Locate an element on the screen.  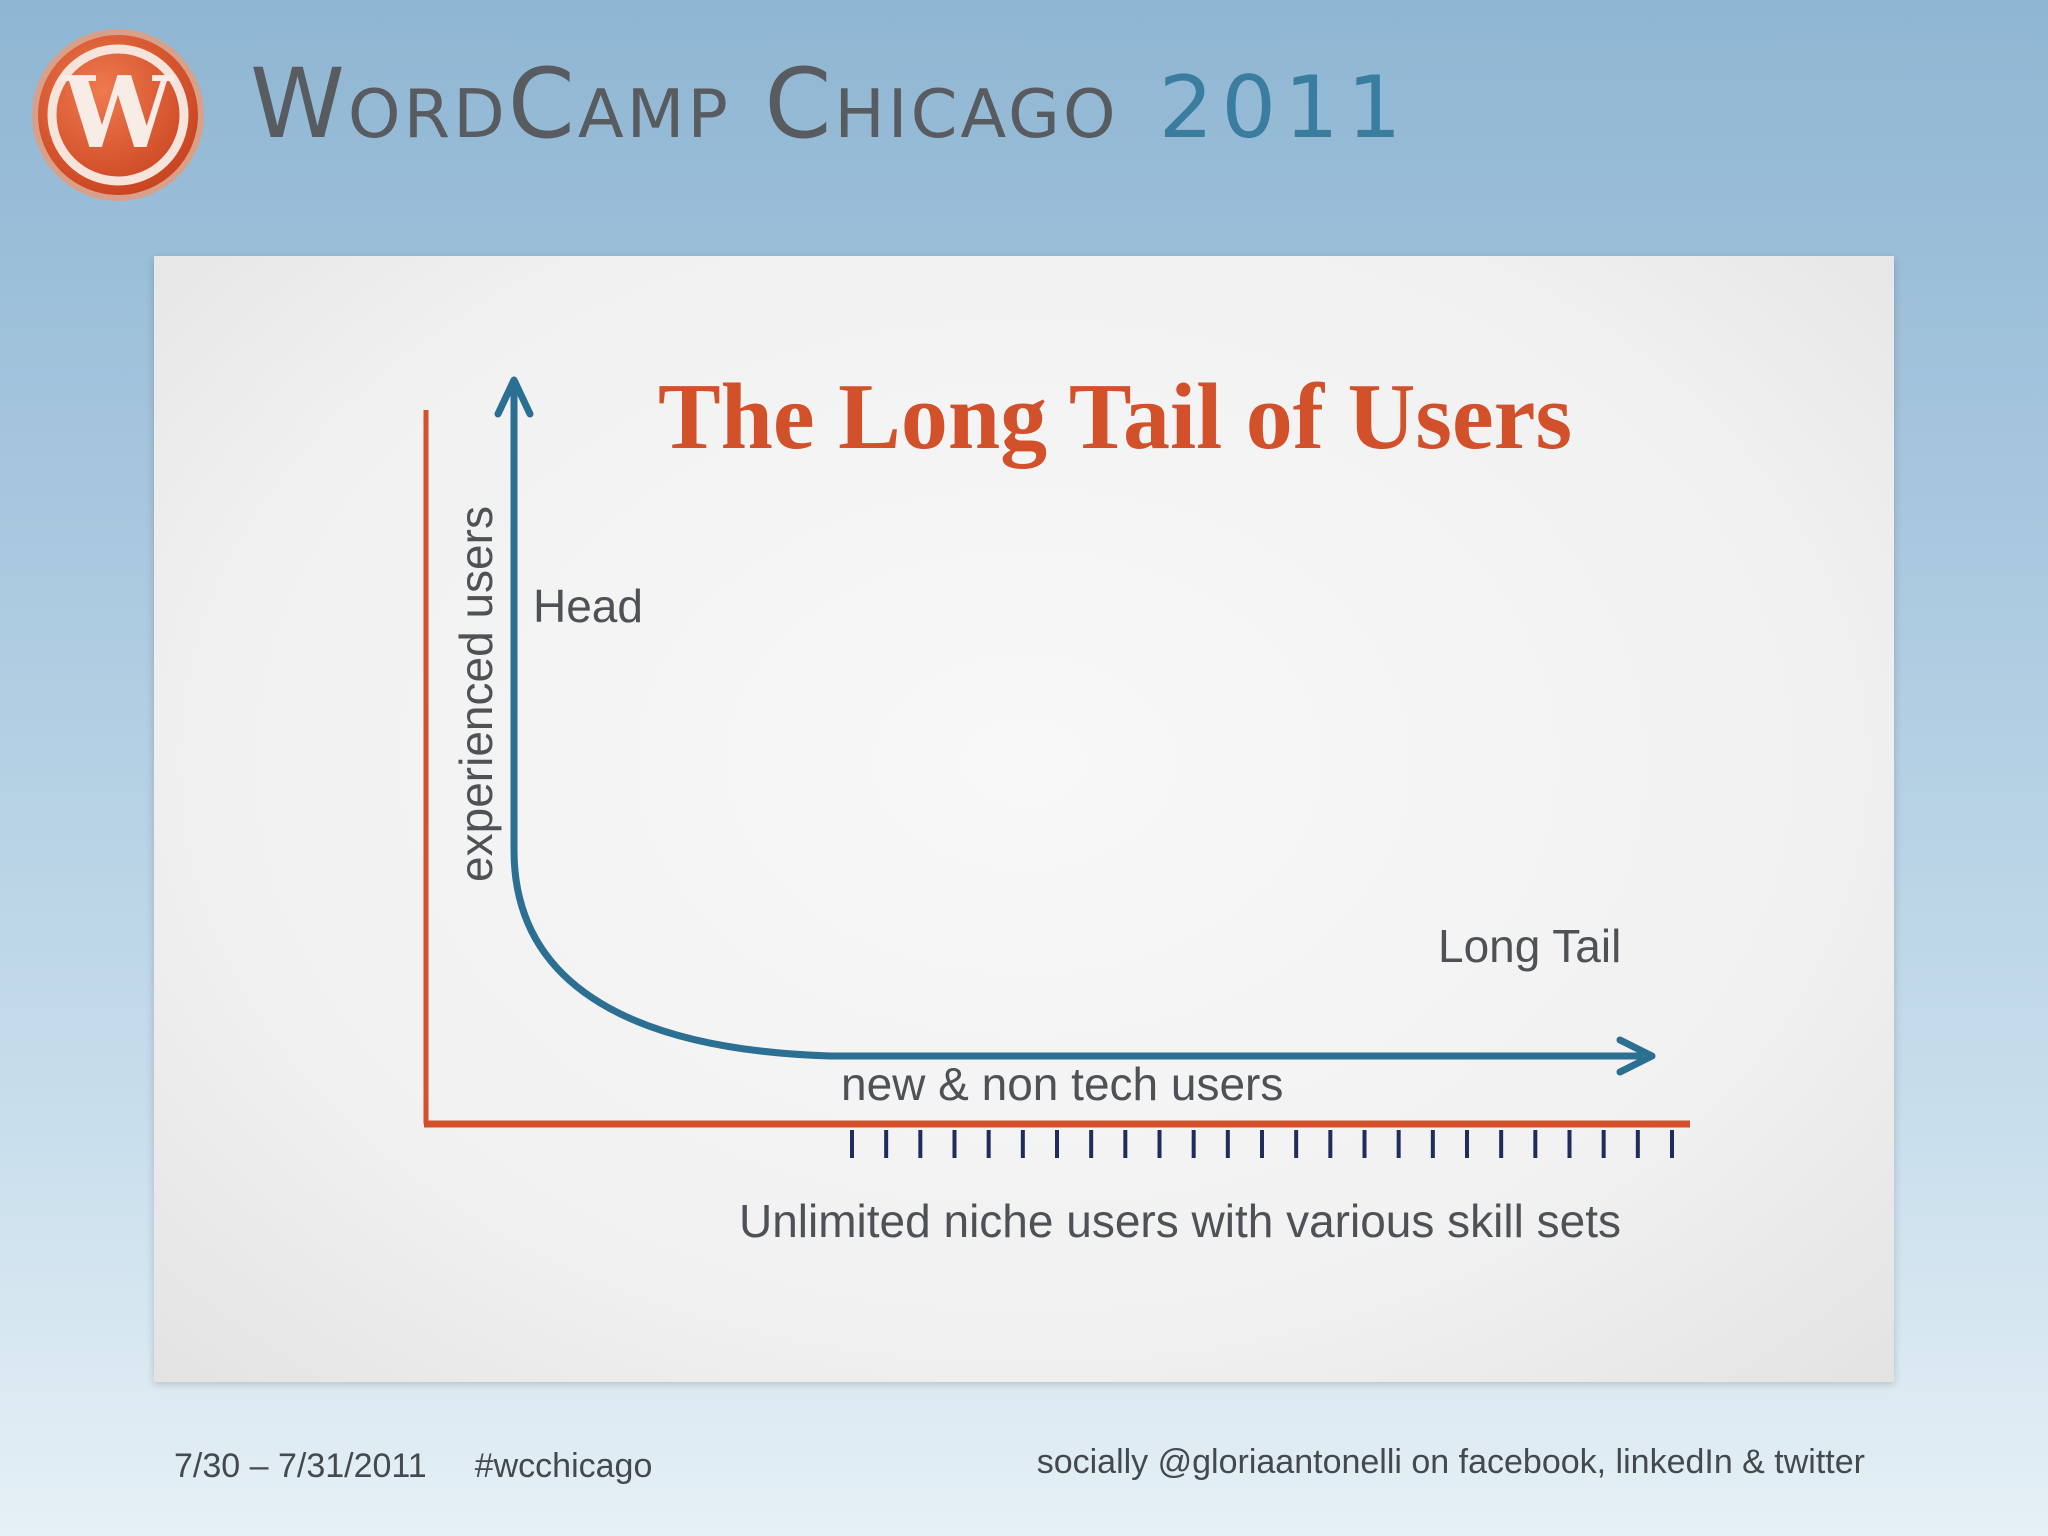
curve-label: new & non tech users is located at coordinates (1062, 1084).